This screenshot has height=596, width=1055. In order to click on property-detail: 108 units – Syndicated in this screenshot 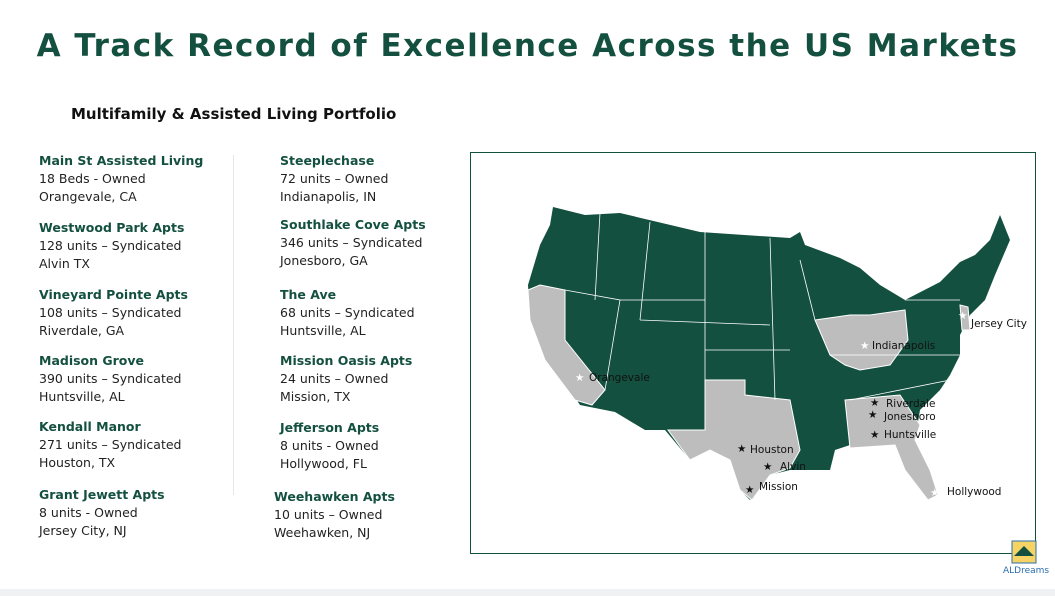, I will do `click(110, 312)`.